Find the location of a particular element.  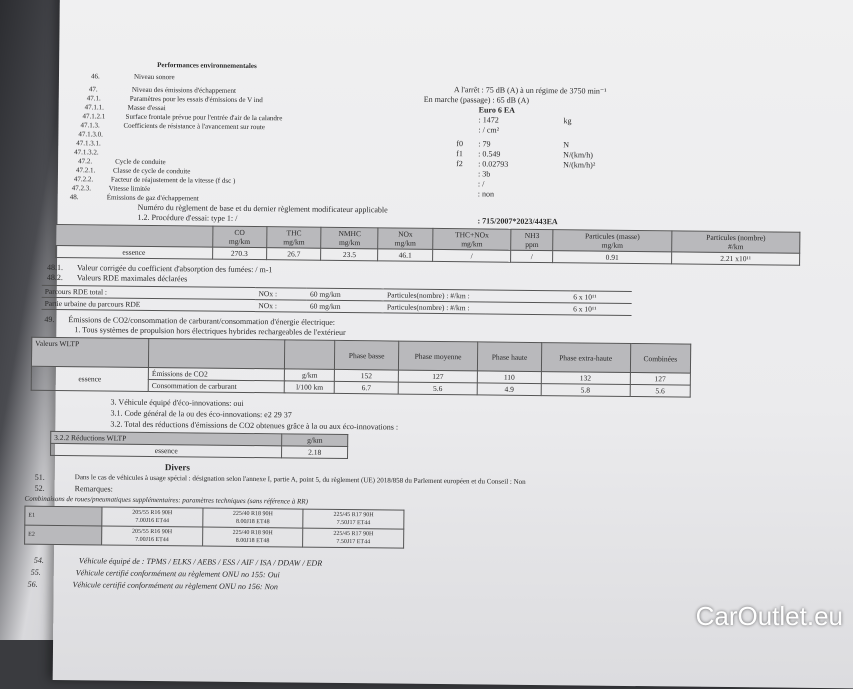

header-cell: THC+NOx mg/km is located at coordinates (472, 239).